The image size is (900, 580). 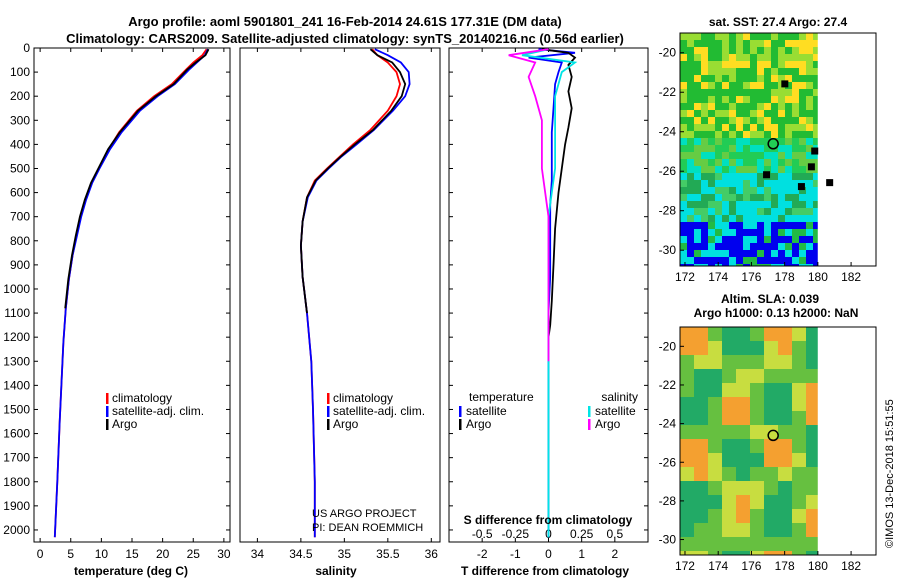 What do you see at coordinates (773, 144) in the screenshot?
I see `argo-location-marker` at bounding box center [773, 144].